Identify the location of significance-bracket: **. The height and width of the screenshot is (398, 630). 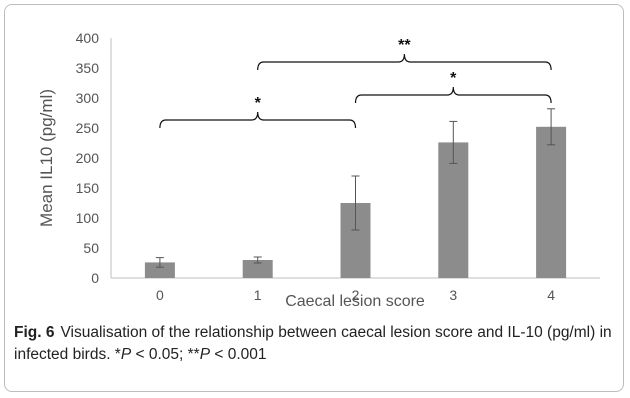
(404, 54).